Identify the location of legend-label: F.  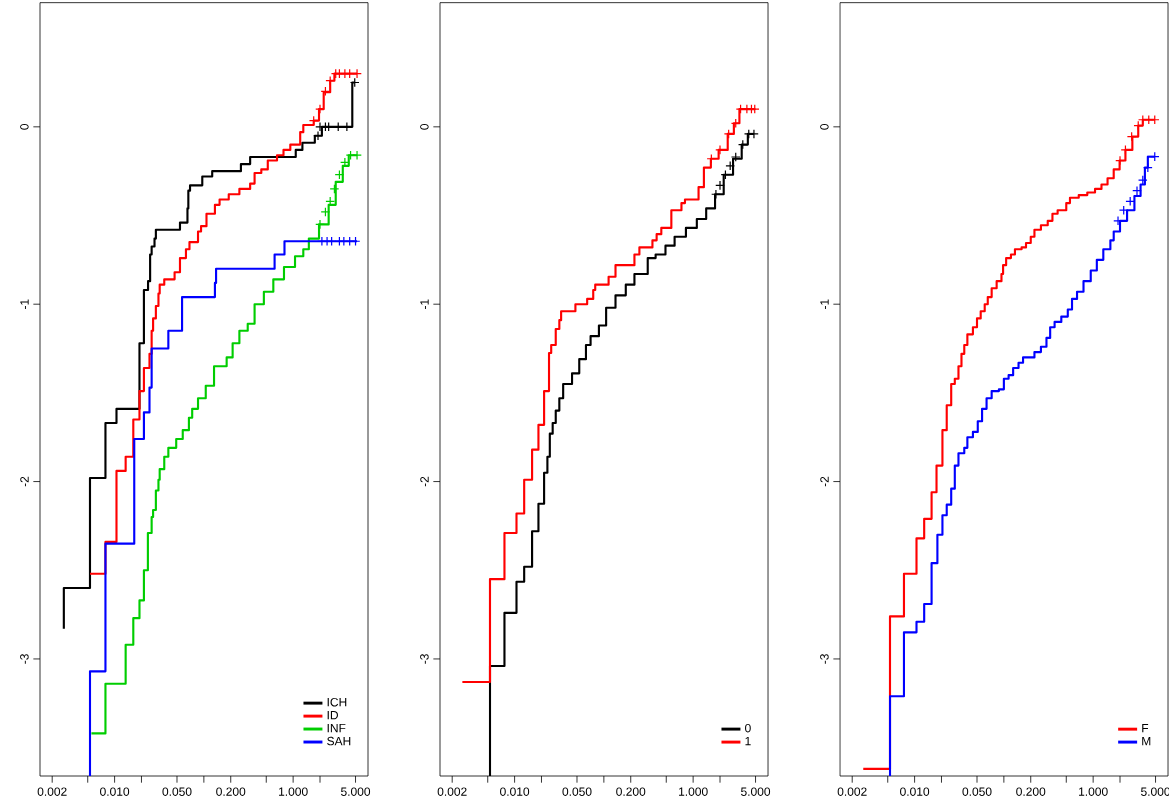
(1145, 728).